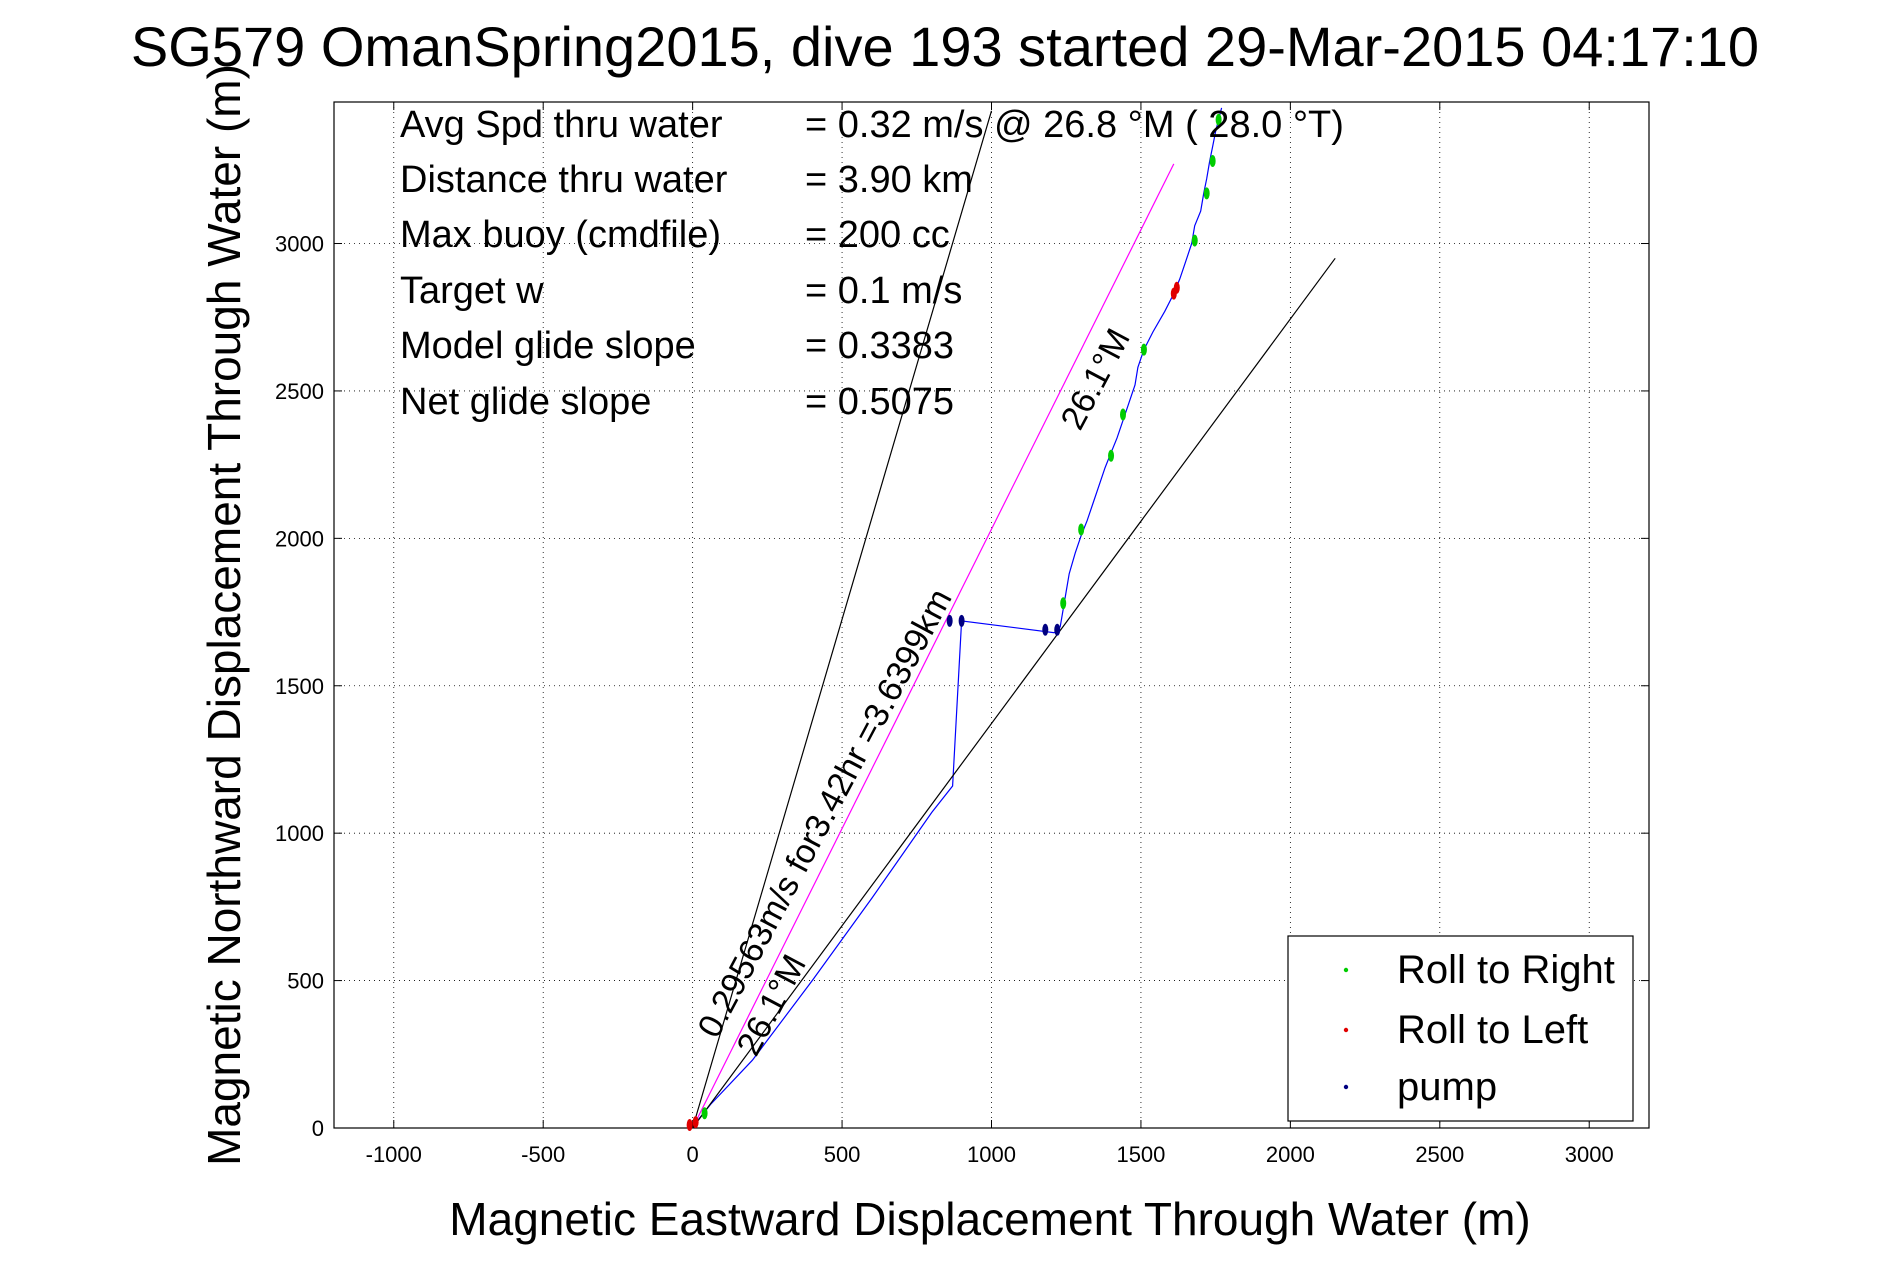 The image size is (1891, 1262). Describe the element at coordinates (560, 235) in the screenshot. I see `stat-label-max-buoy: Max buoy (cmdfile)` at that location.